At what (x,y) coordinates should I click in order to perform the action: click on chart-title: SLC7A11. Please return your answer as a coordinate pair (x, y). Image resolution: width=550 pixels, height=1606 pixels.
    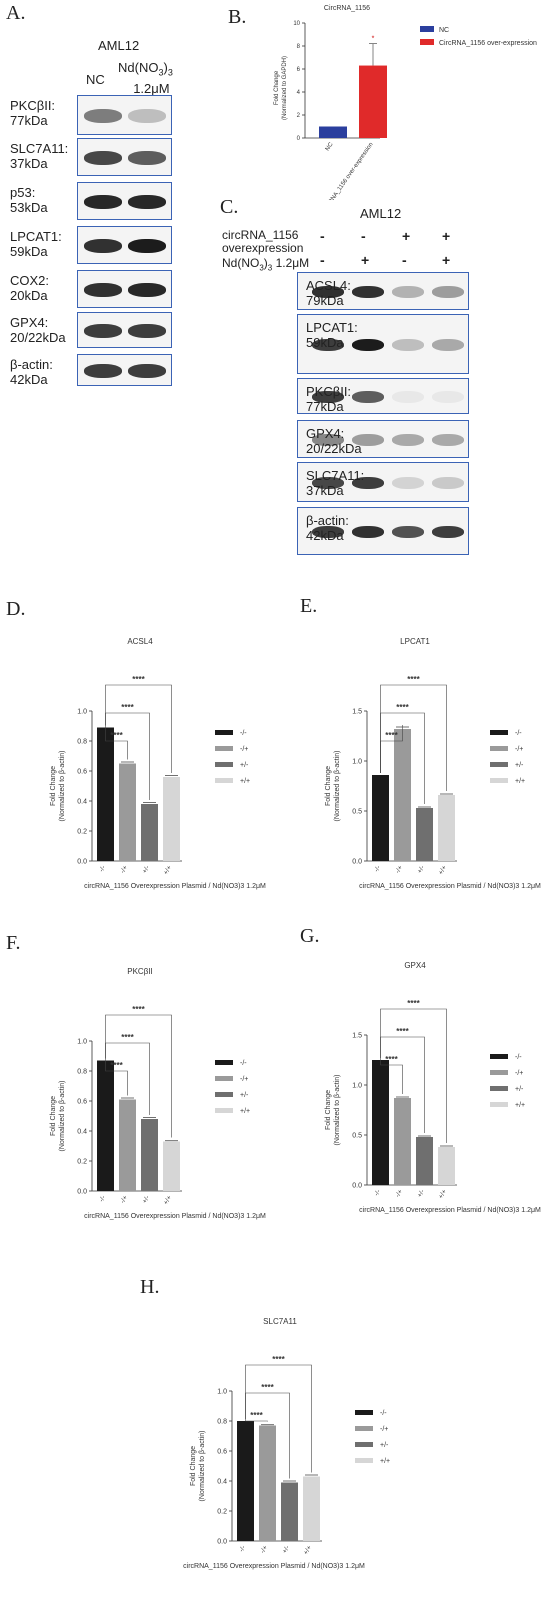
    Looking at the image, I should click on (280, 1321).